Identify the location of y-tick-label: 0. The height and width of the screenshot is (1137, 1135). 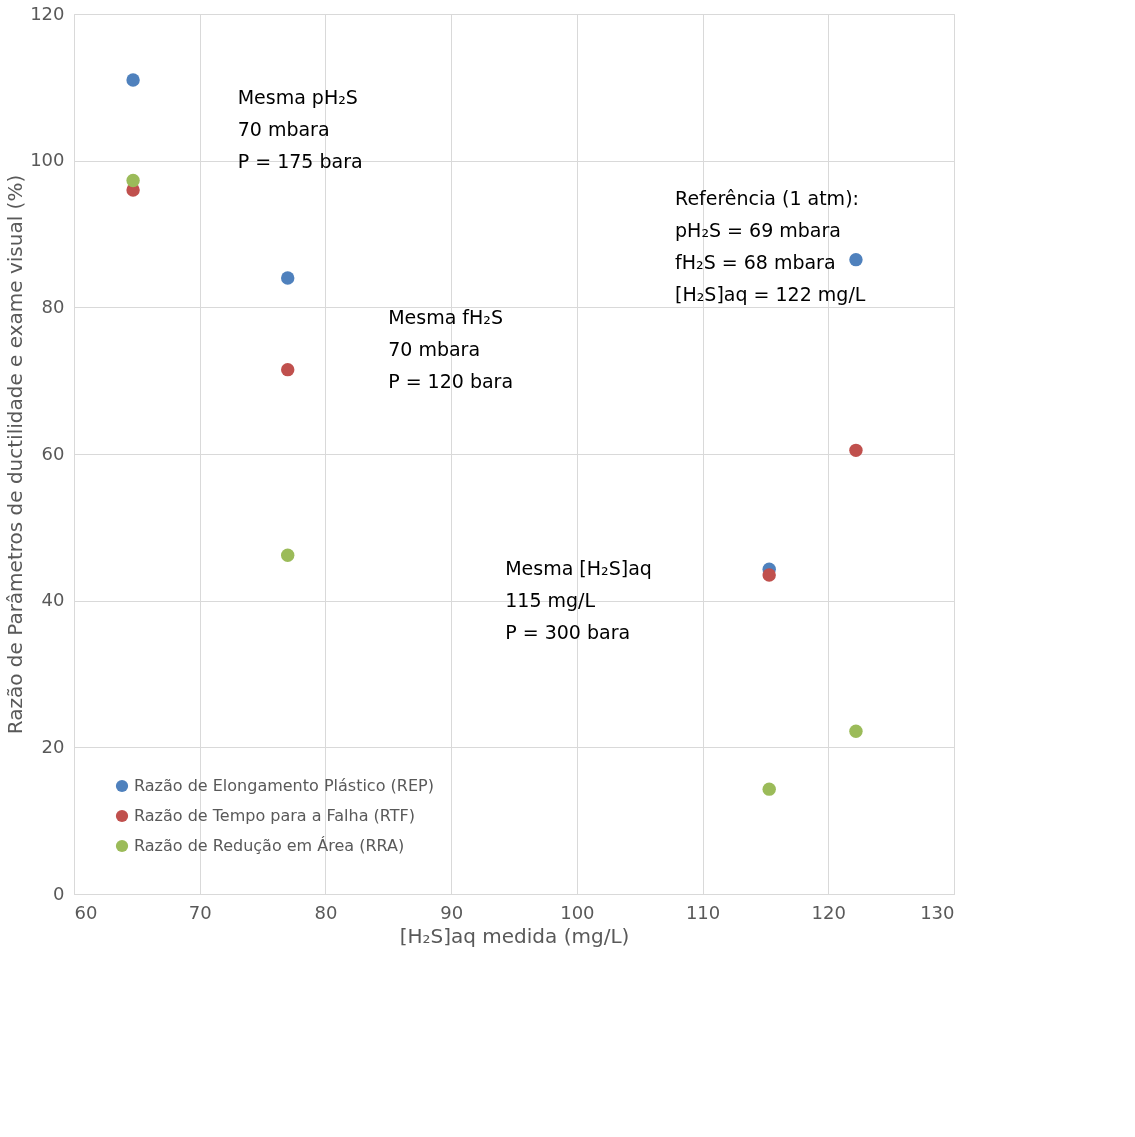
(59, 893).